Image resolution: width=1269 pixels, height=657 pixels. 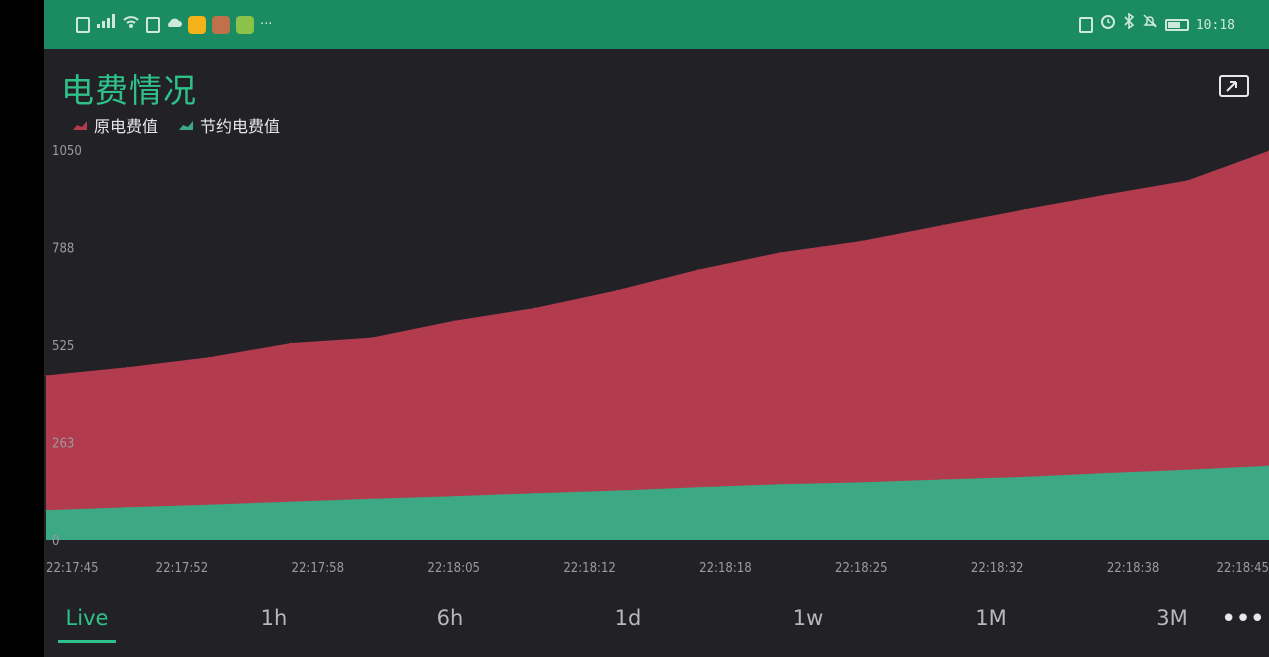 What do you see at coordinates (274, 618) in the screenshot?
I see `tab-1h: 1h` at bounding box center [274, 618].